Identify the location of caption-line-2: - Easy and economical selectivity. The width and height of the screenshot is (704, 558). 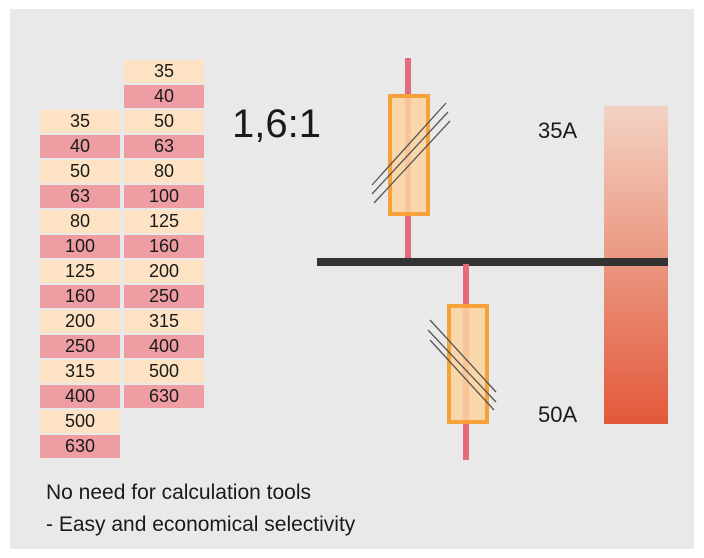
(201, 524).